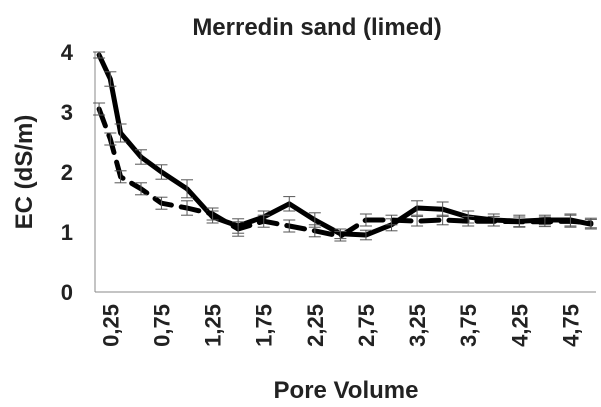 This screenshot has width=601, height=407. I want to click on y-tick-label: 1, so click(67, 232).